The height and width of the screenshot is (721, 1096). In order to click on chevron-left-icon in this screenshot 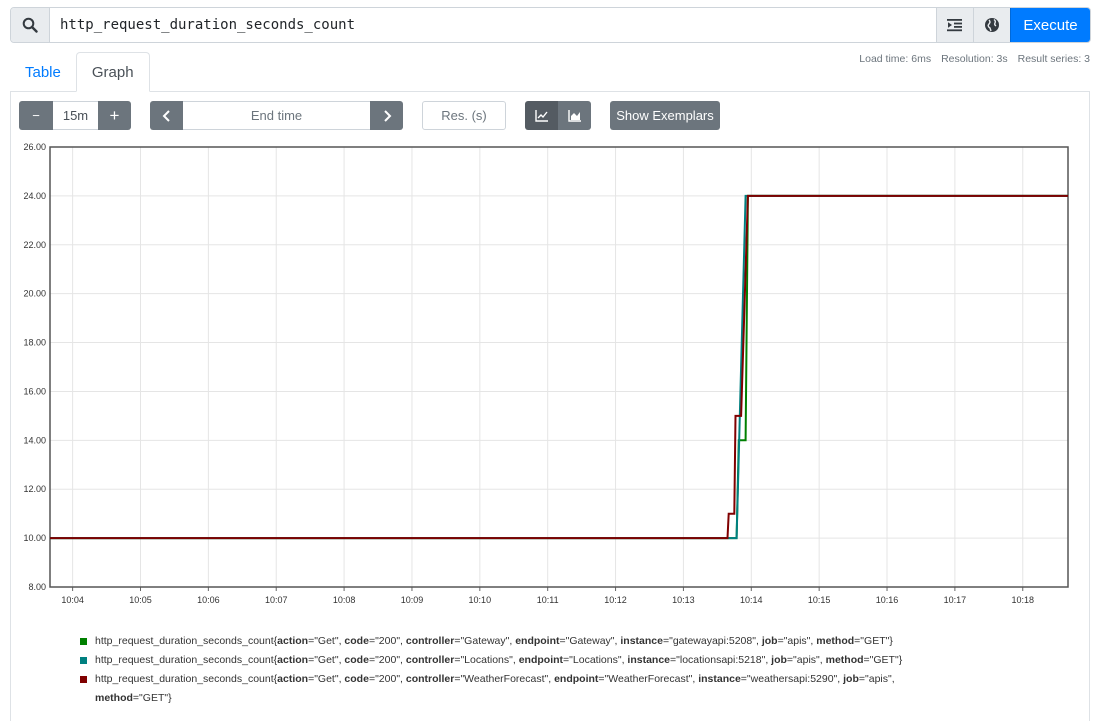, I will do `click(166, 115)`.